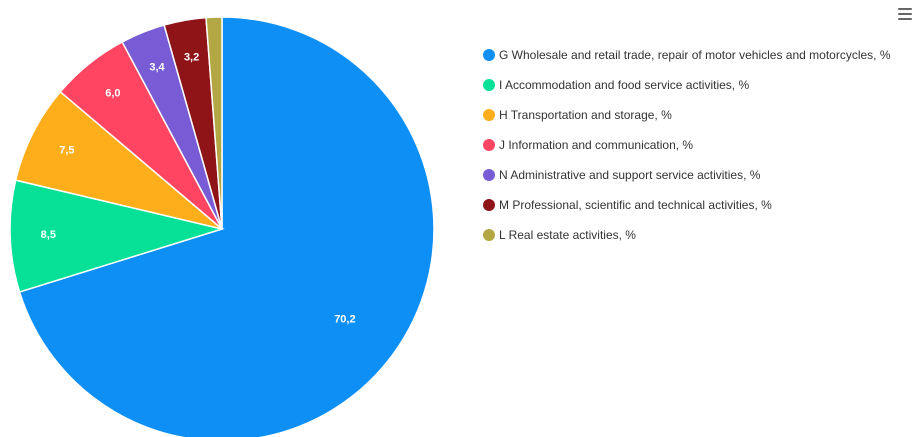 The width and height of the screenshot is (919, 437). I want to click on legend-item-3: H Transportation and storage, %, so click(687, 115).